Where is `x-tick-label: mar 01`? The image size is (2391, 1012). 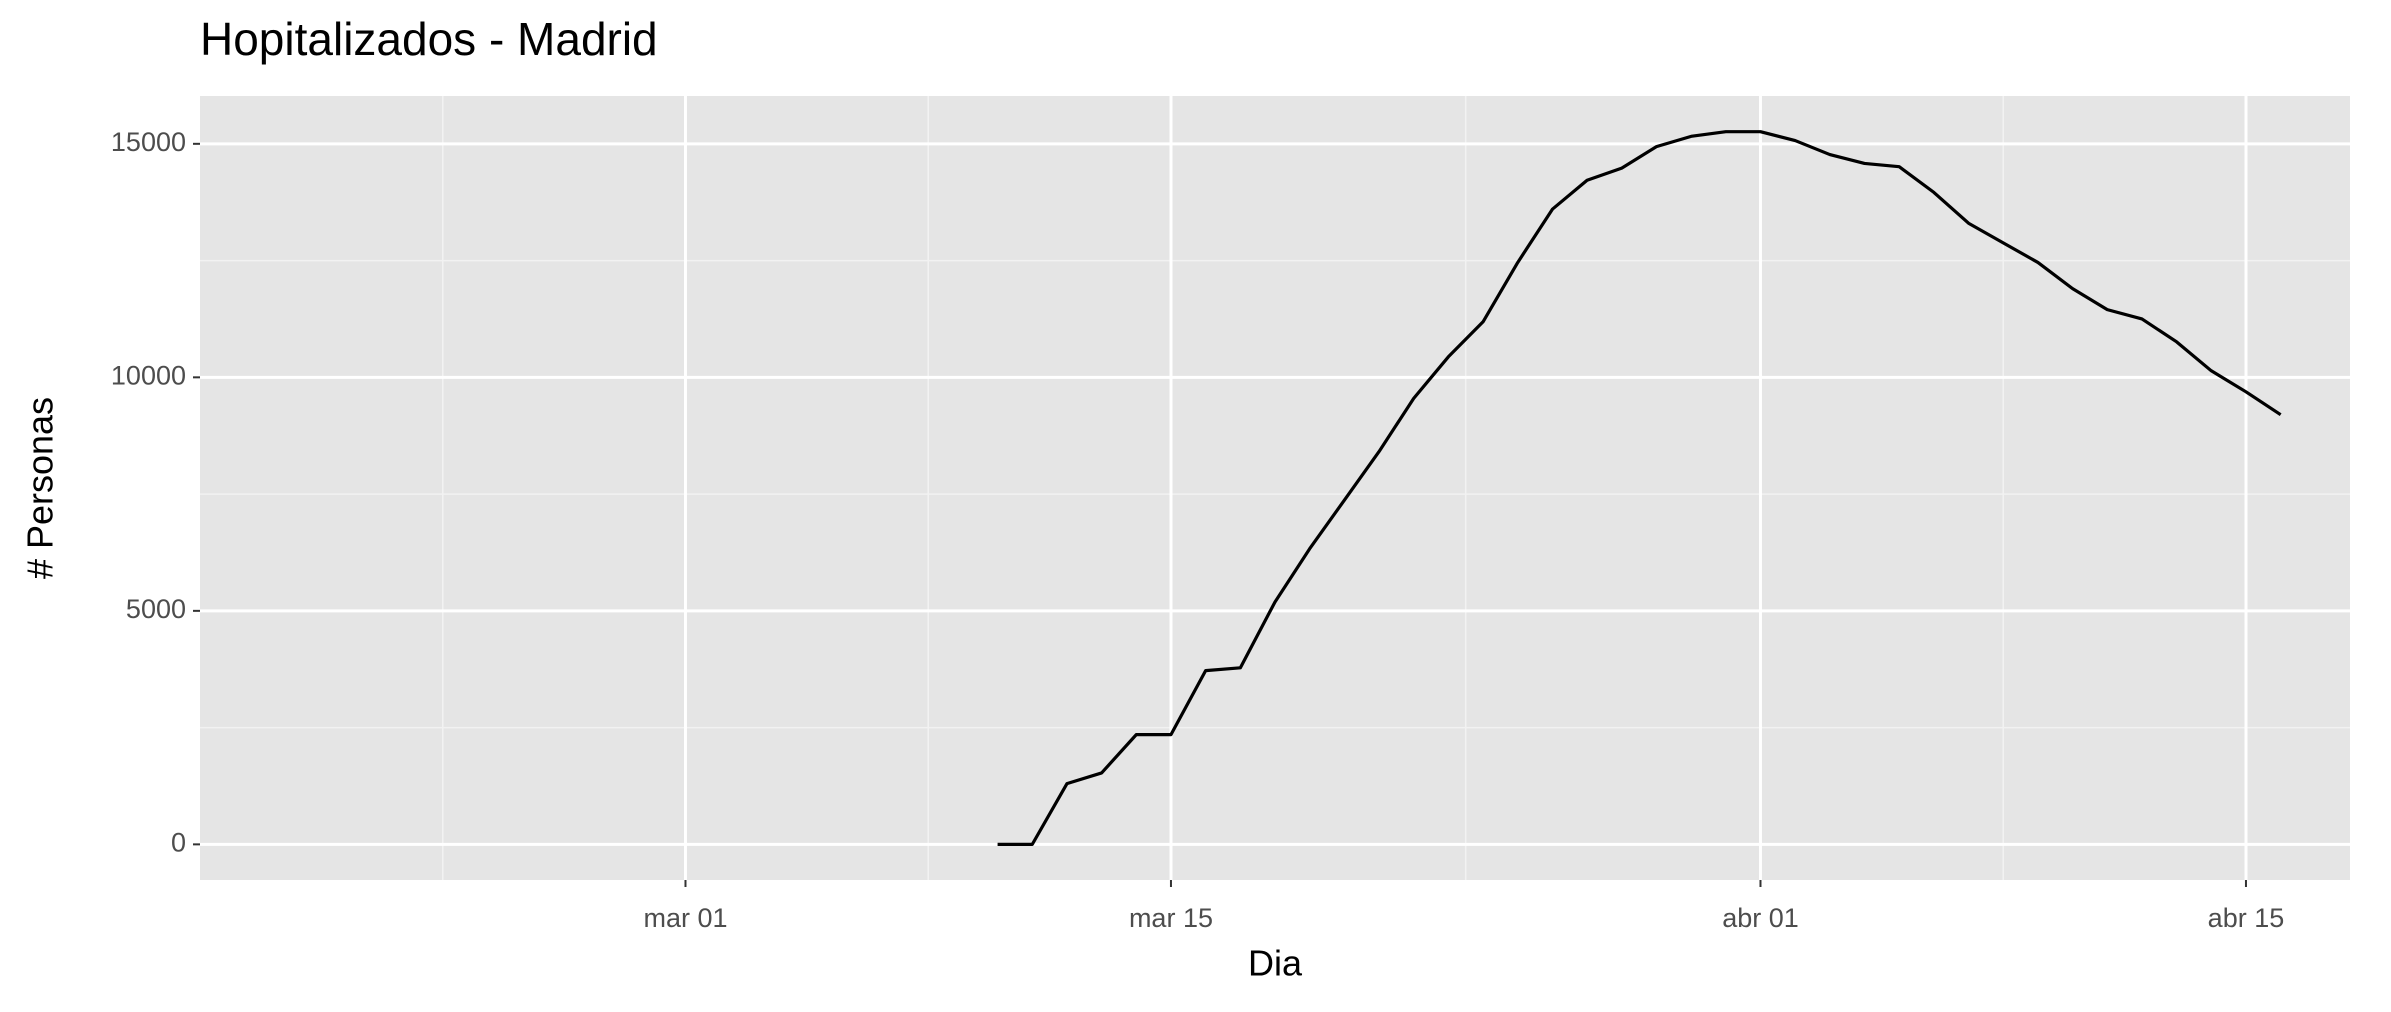 x-tick-label: mar 01 is located at coordinates (685, 918).